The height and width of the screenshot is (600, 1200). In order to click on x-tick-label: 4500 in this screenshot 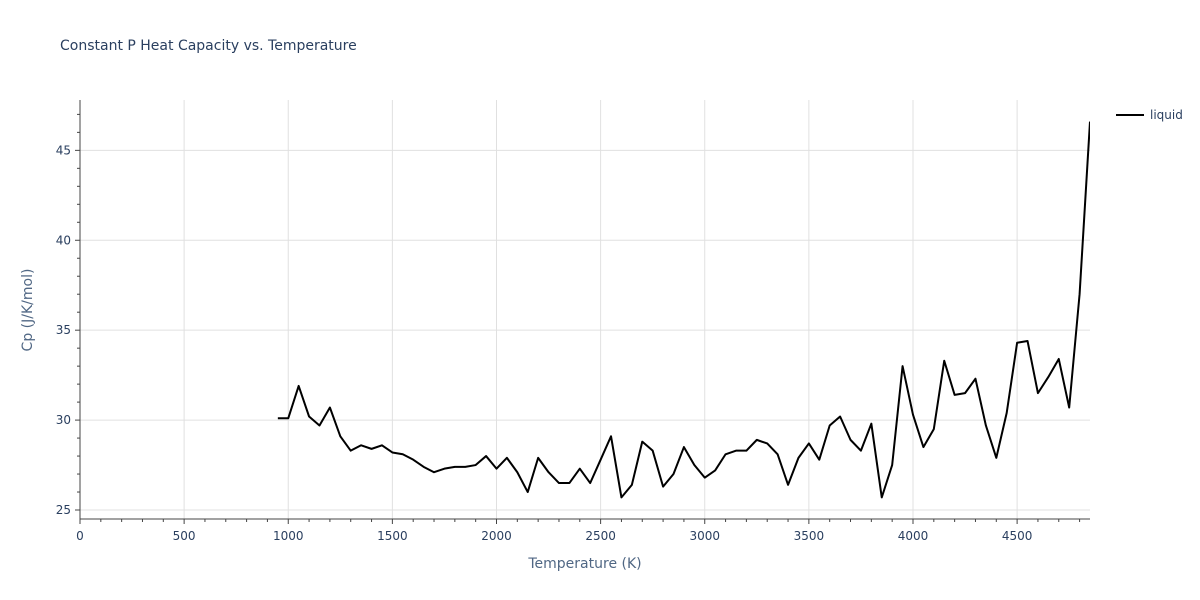, I will do `click(1017, 536)`.